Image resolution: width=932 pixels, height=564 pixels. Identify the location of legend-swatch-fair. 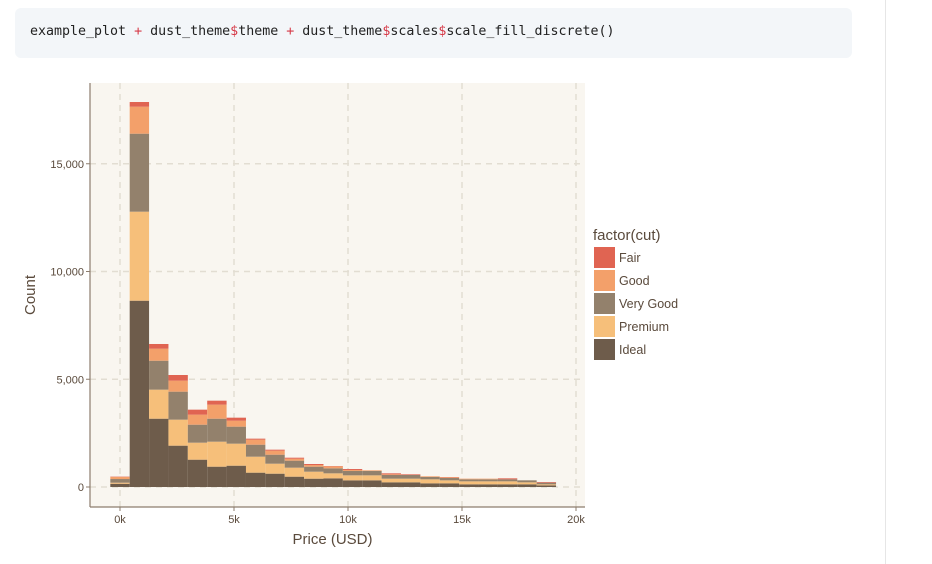
(604, 257).